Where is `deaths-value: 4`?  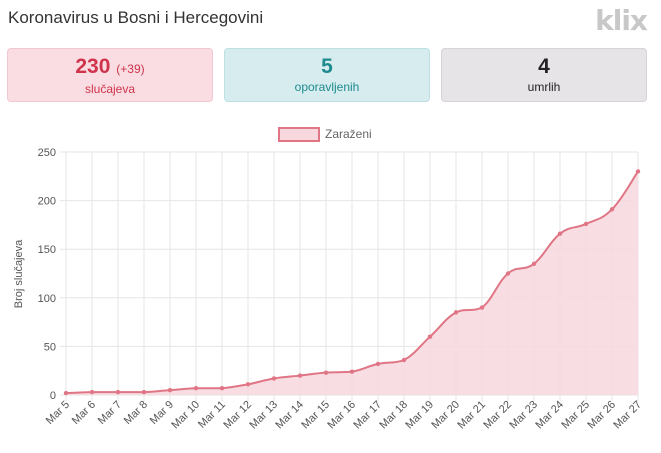 deaths-value: 4 is located at coordinates (544, 66).